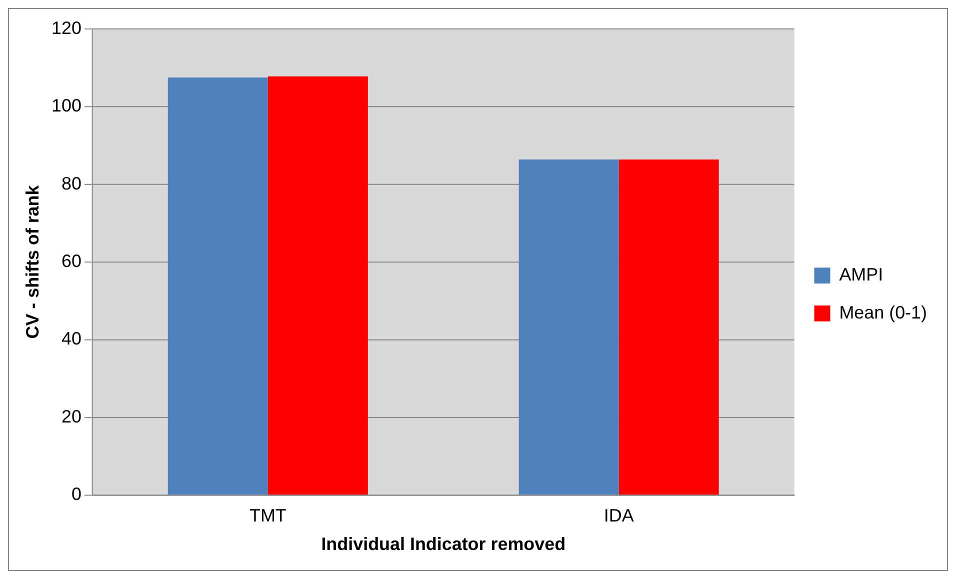 The height and width of the screenshot is (581, 958). I want to click on y-tick-label: 60, so click(72, 260).